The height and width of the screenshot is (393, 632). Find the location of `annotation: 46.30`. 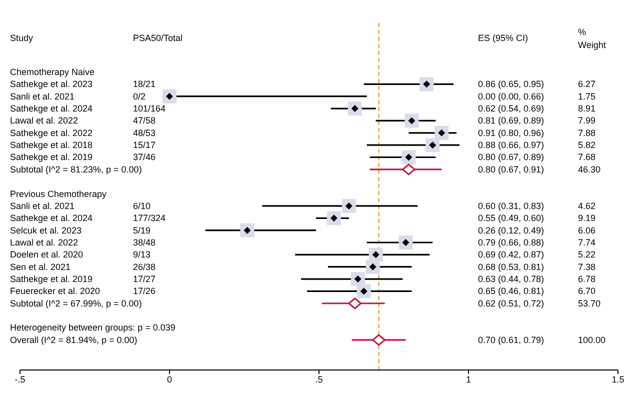

annotation: 46.30 is located at coordinates (589, 169).